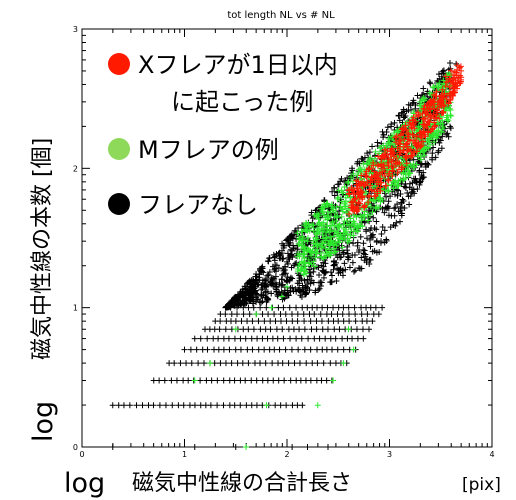 The image size is (516, 500). Describe the element at coordinates (389, 454) in the screenshot. I see `x-tick-label: 3` at that location.